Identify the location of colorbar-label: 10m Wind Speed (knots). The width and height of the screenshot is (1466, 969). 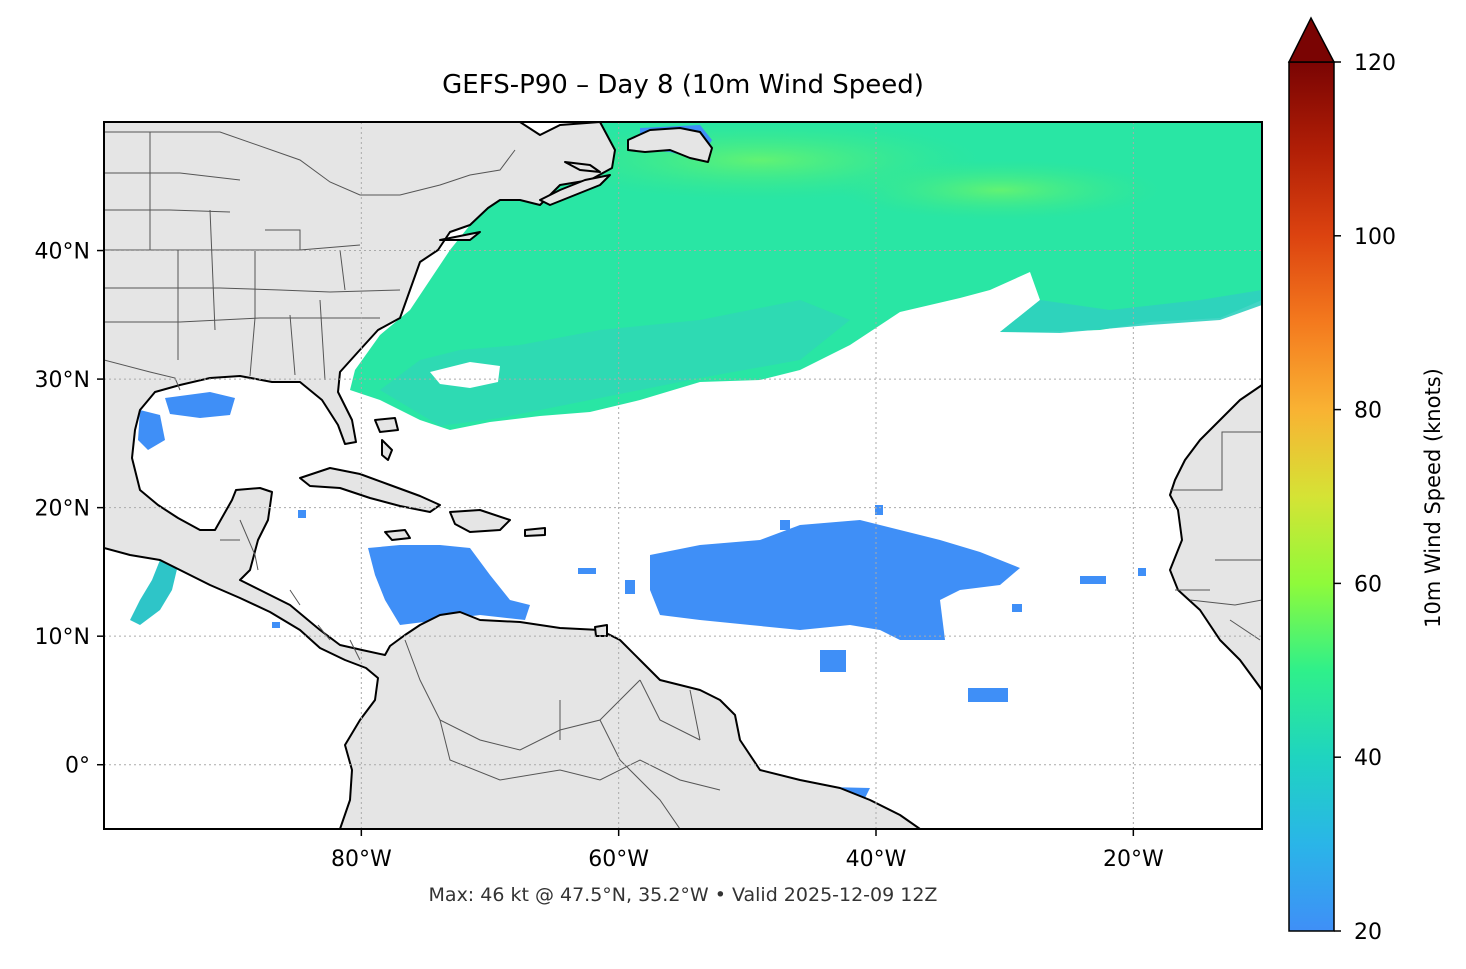
(1433, 498).